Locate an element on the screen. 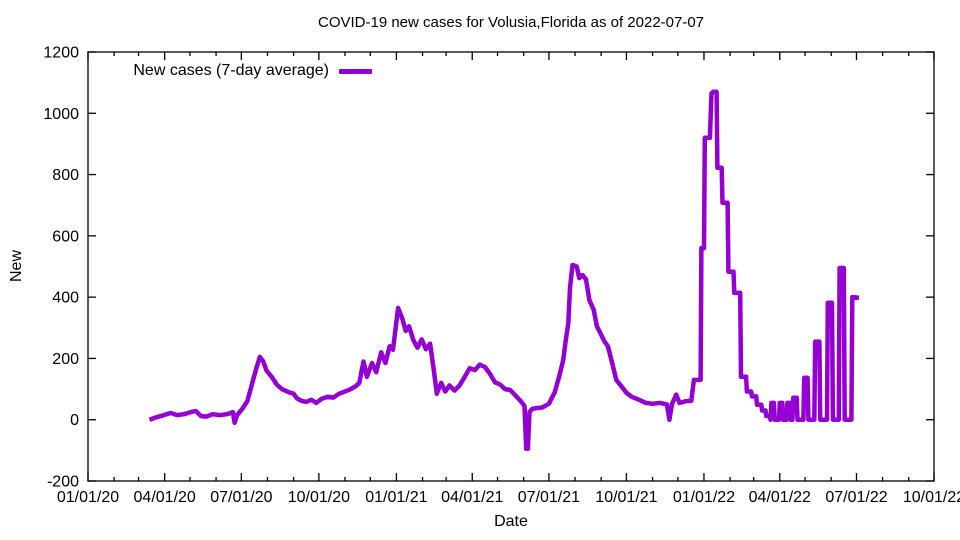 The height and width of the screenshot is (540, 960). y-tick-label: 200 is located at coordinates (65, 359).